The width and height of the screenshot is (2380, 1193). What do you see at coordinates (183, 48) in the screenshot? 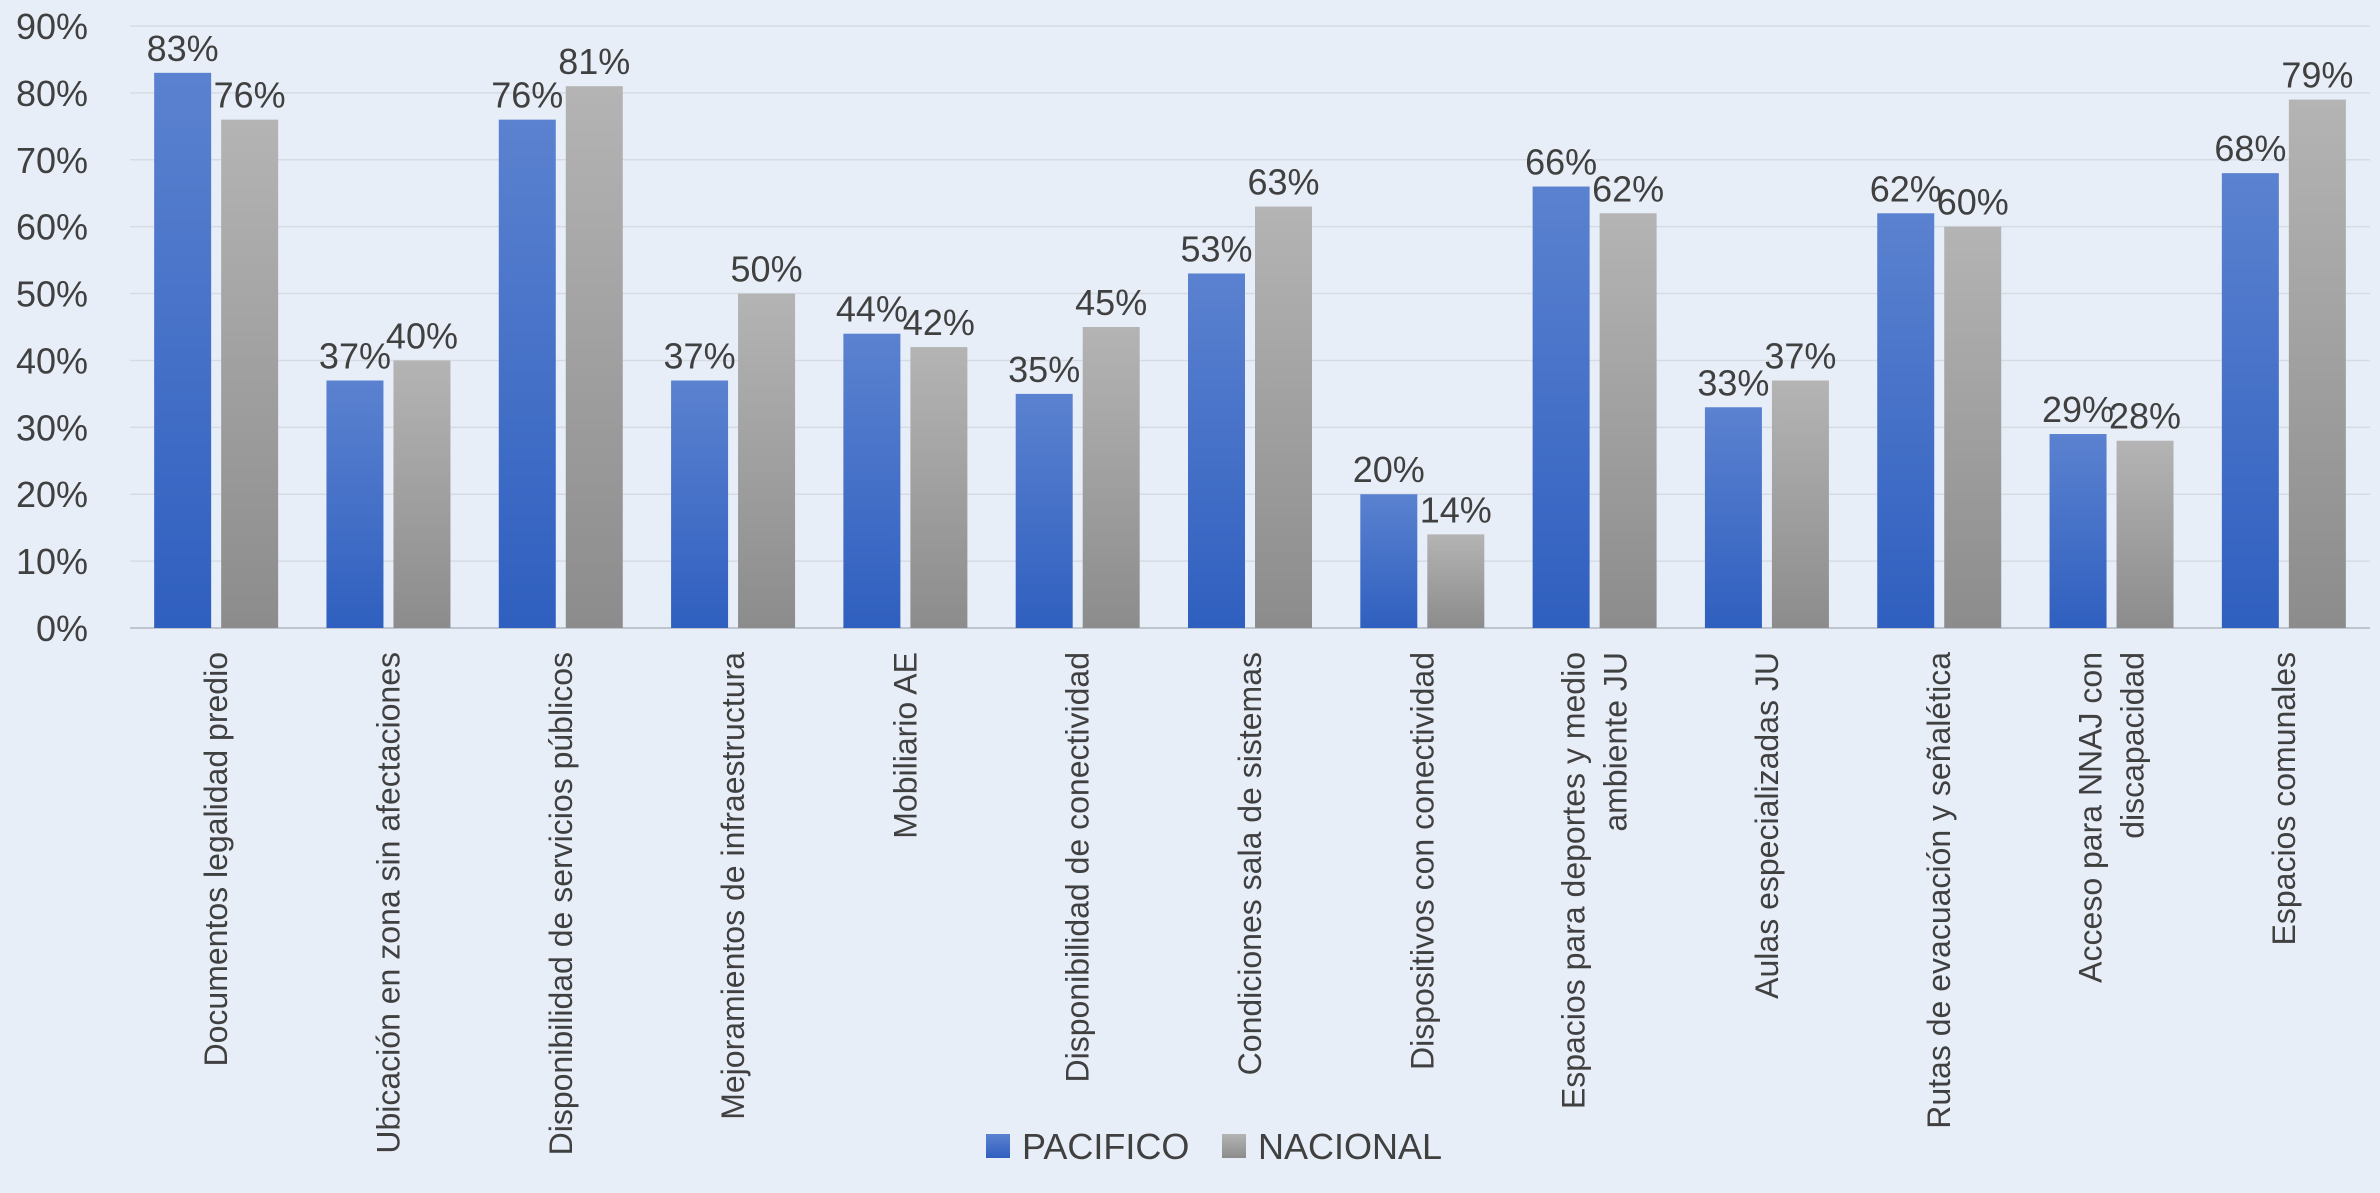
I see `data-label: 83%` at bounding box center [183, 48].